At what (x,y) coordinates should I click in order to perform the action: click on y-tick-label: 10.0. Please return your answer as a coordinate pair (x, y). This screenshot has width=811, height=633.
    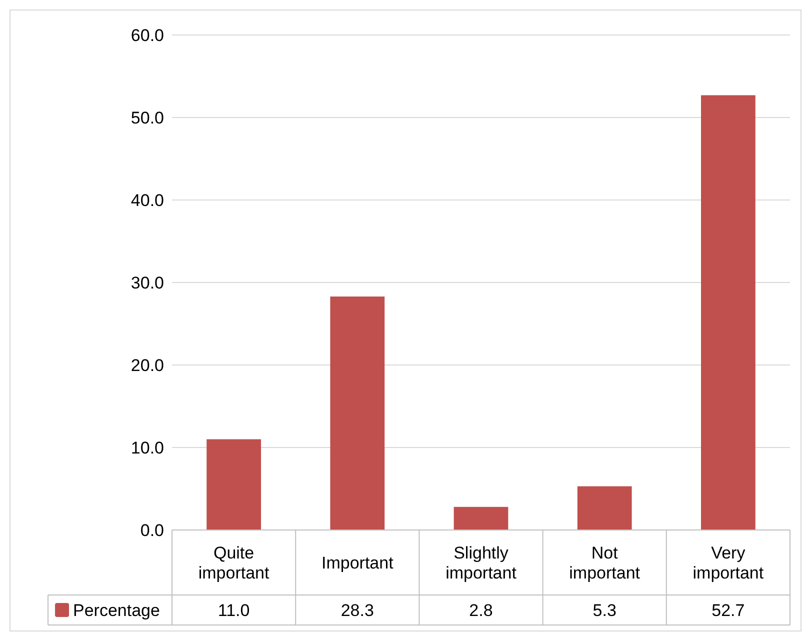
    Looking at the image, I should click on (147, 448).